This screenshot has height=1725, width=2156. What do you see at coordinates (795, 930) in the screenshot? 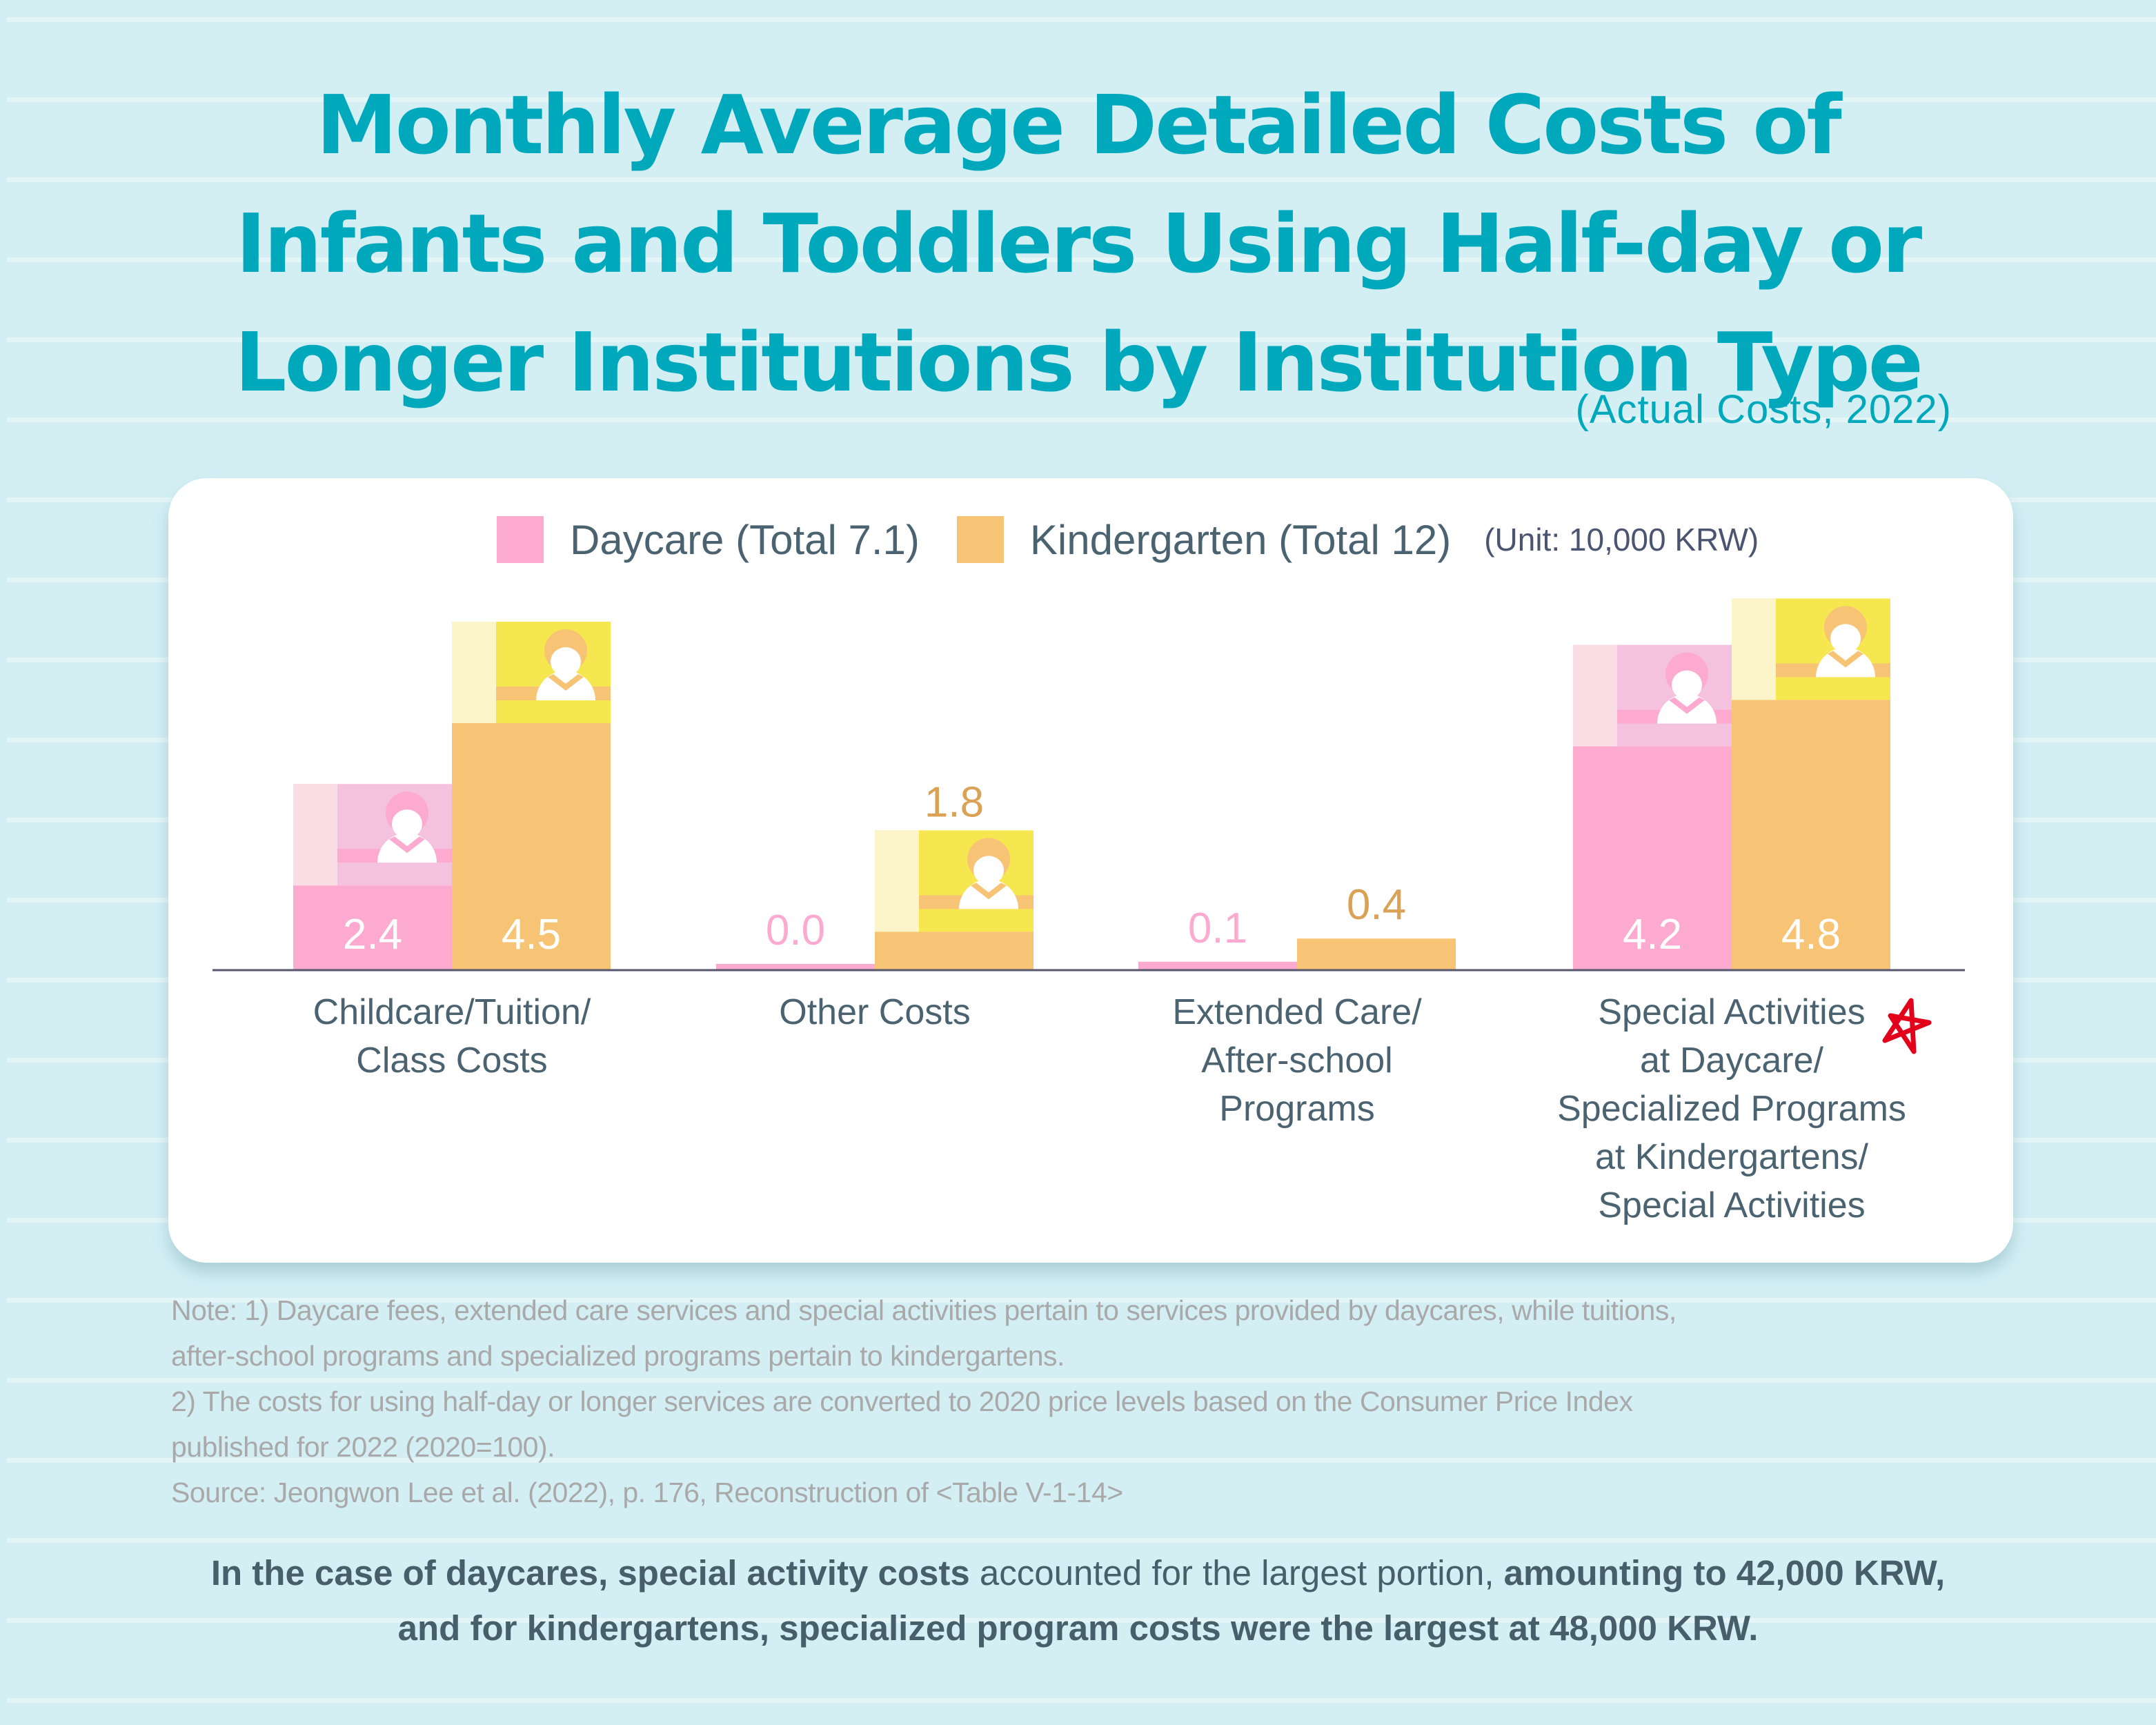
I see `value-label: 0.0` at bounding box center [795, 930].